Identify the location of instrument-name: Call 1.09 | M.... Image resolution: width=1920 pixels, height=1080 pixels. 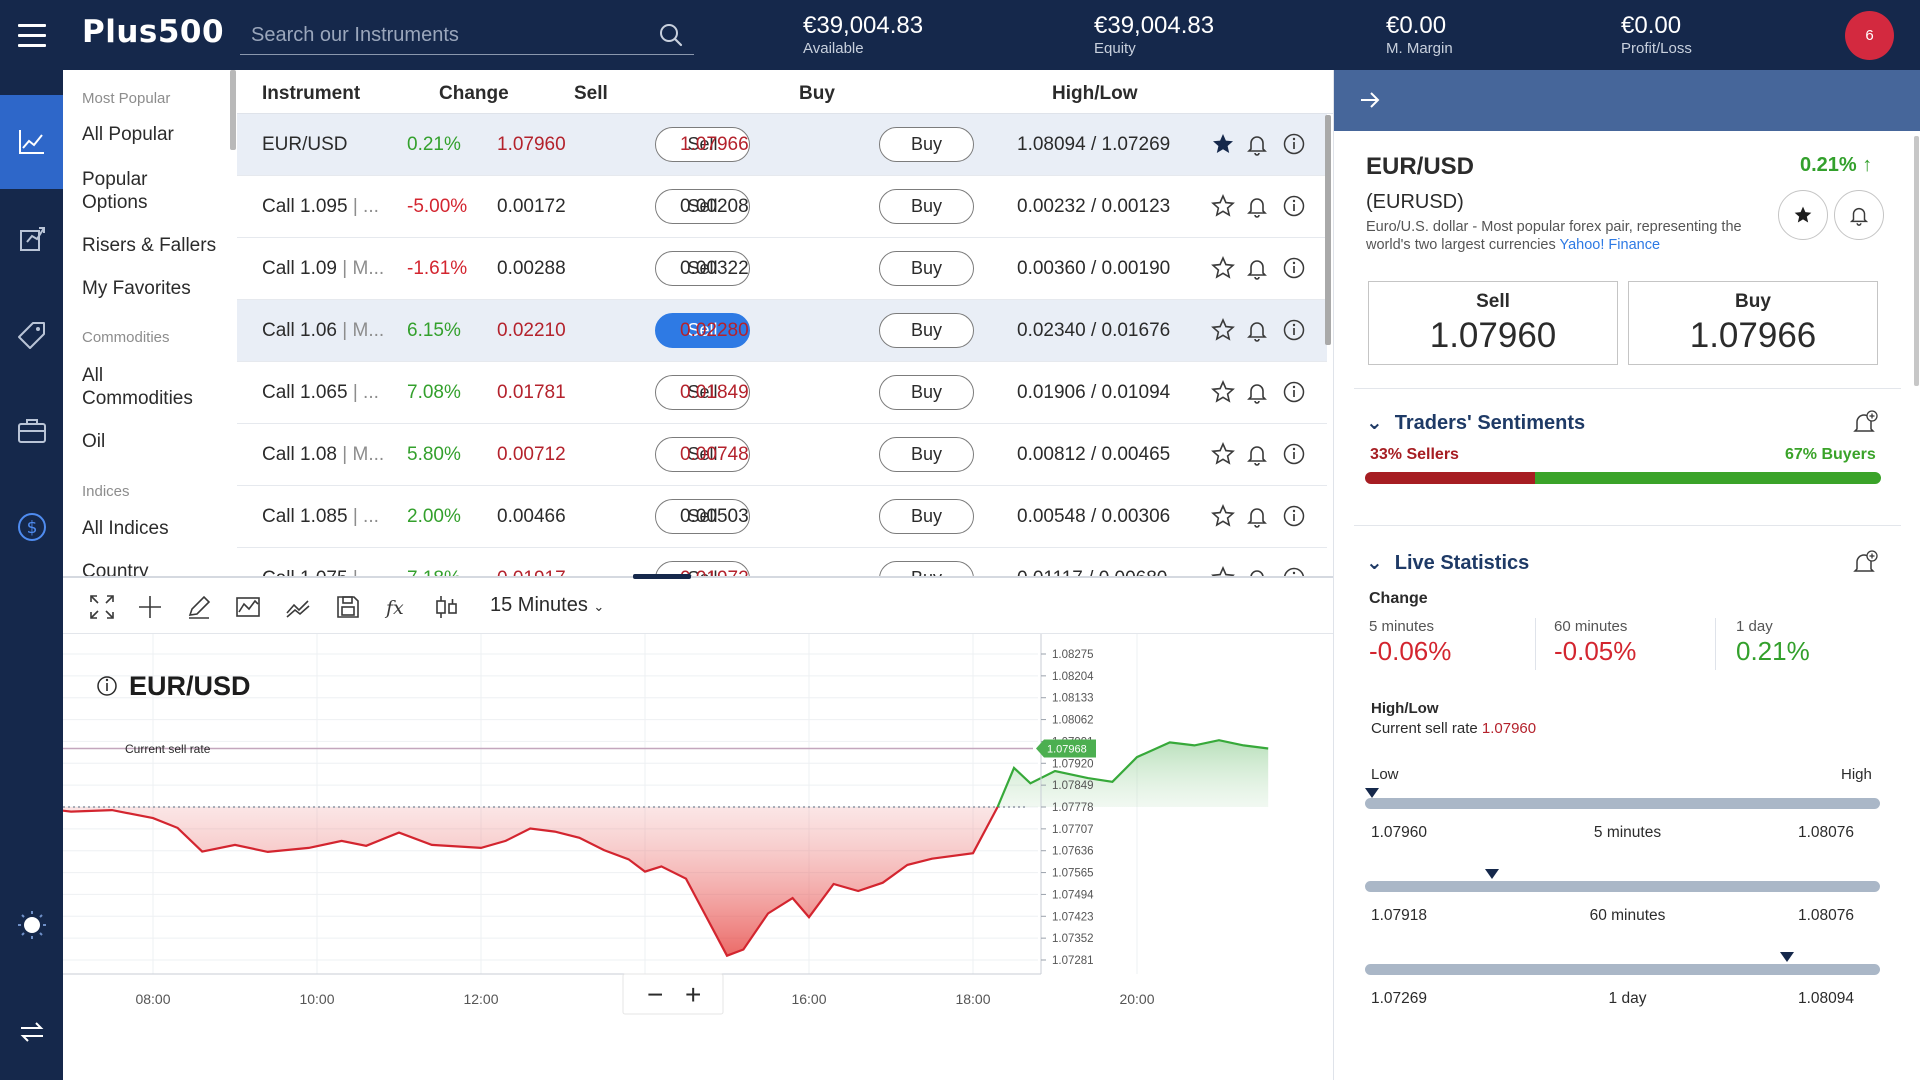
(323, 269).